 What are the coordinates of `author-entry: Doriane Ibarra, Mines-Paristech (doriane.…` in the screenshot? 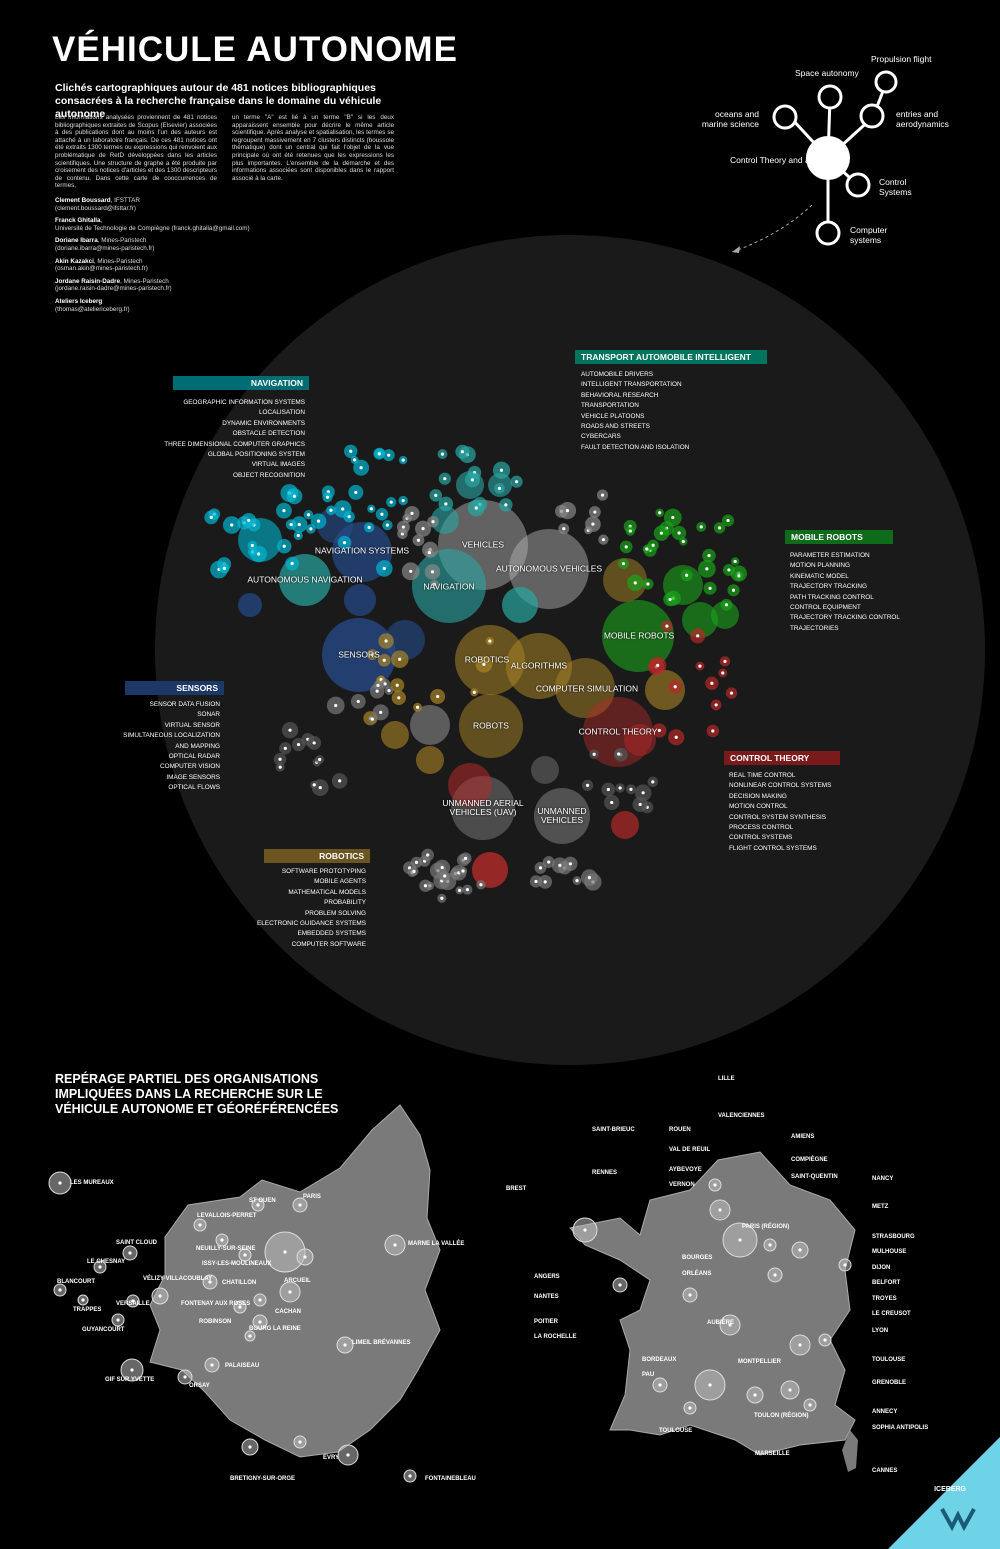 It's located at (105, 244).